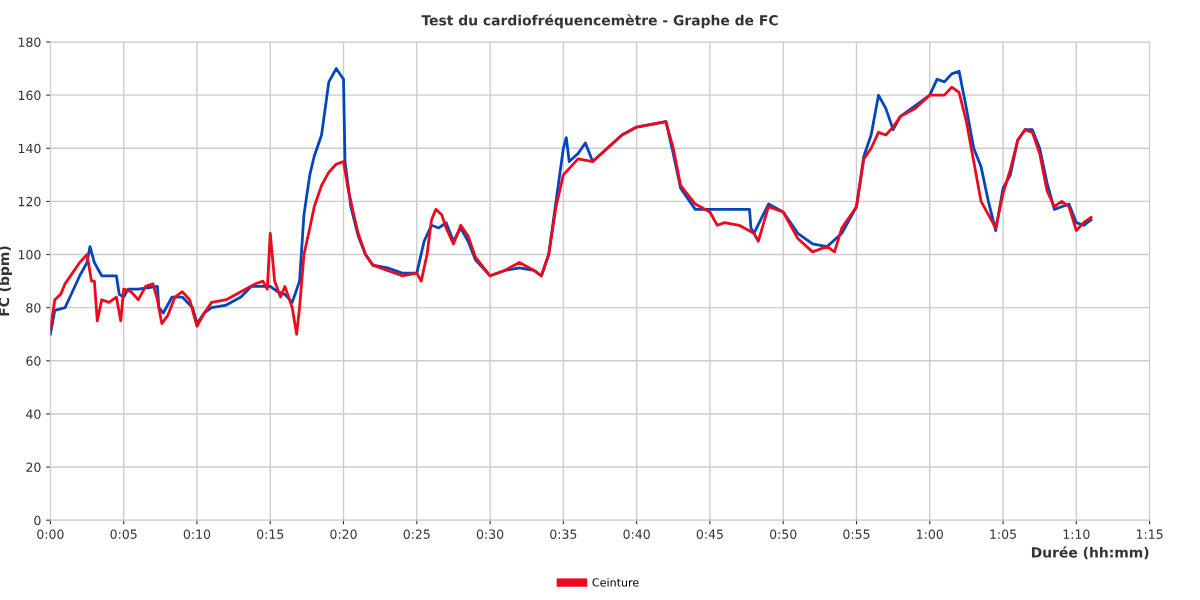  Describe the element at coordinates (709, 534) in the screenshot. I see `x-tick-label: 0:45` at that location.